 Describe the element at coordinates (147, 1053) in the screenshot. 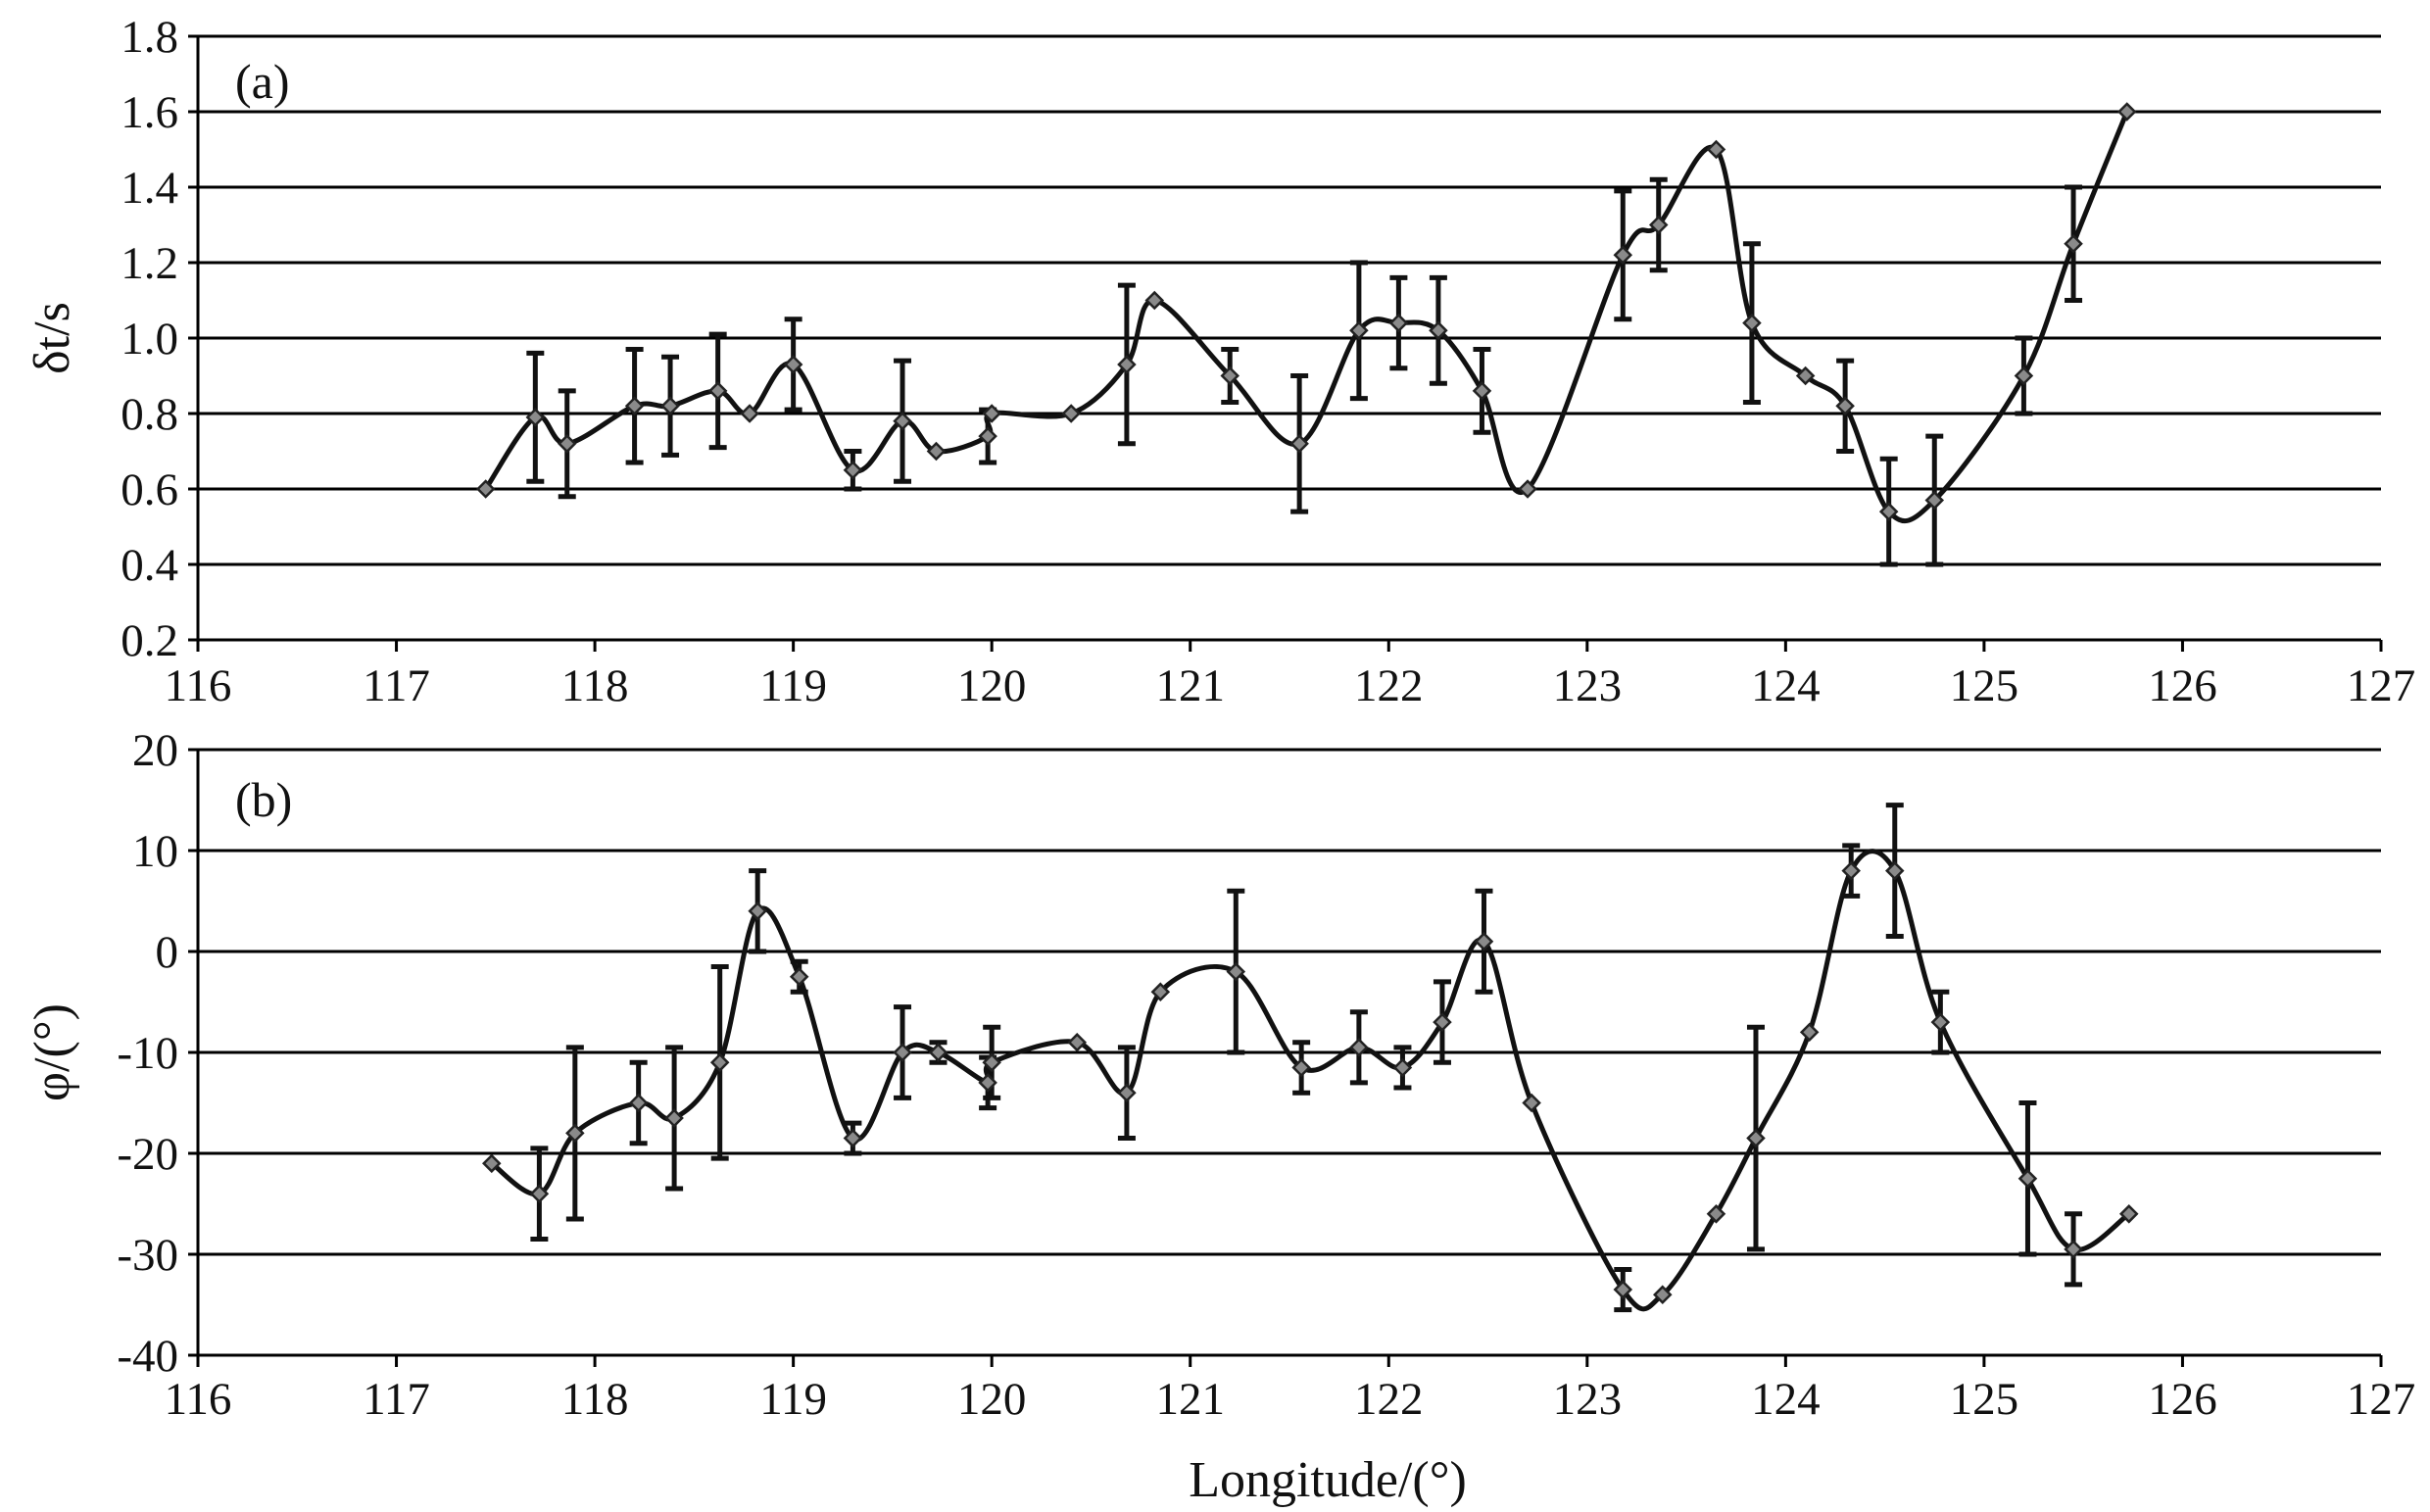

I see `y-tick-label: -10` at that location.